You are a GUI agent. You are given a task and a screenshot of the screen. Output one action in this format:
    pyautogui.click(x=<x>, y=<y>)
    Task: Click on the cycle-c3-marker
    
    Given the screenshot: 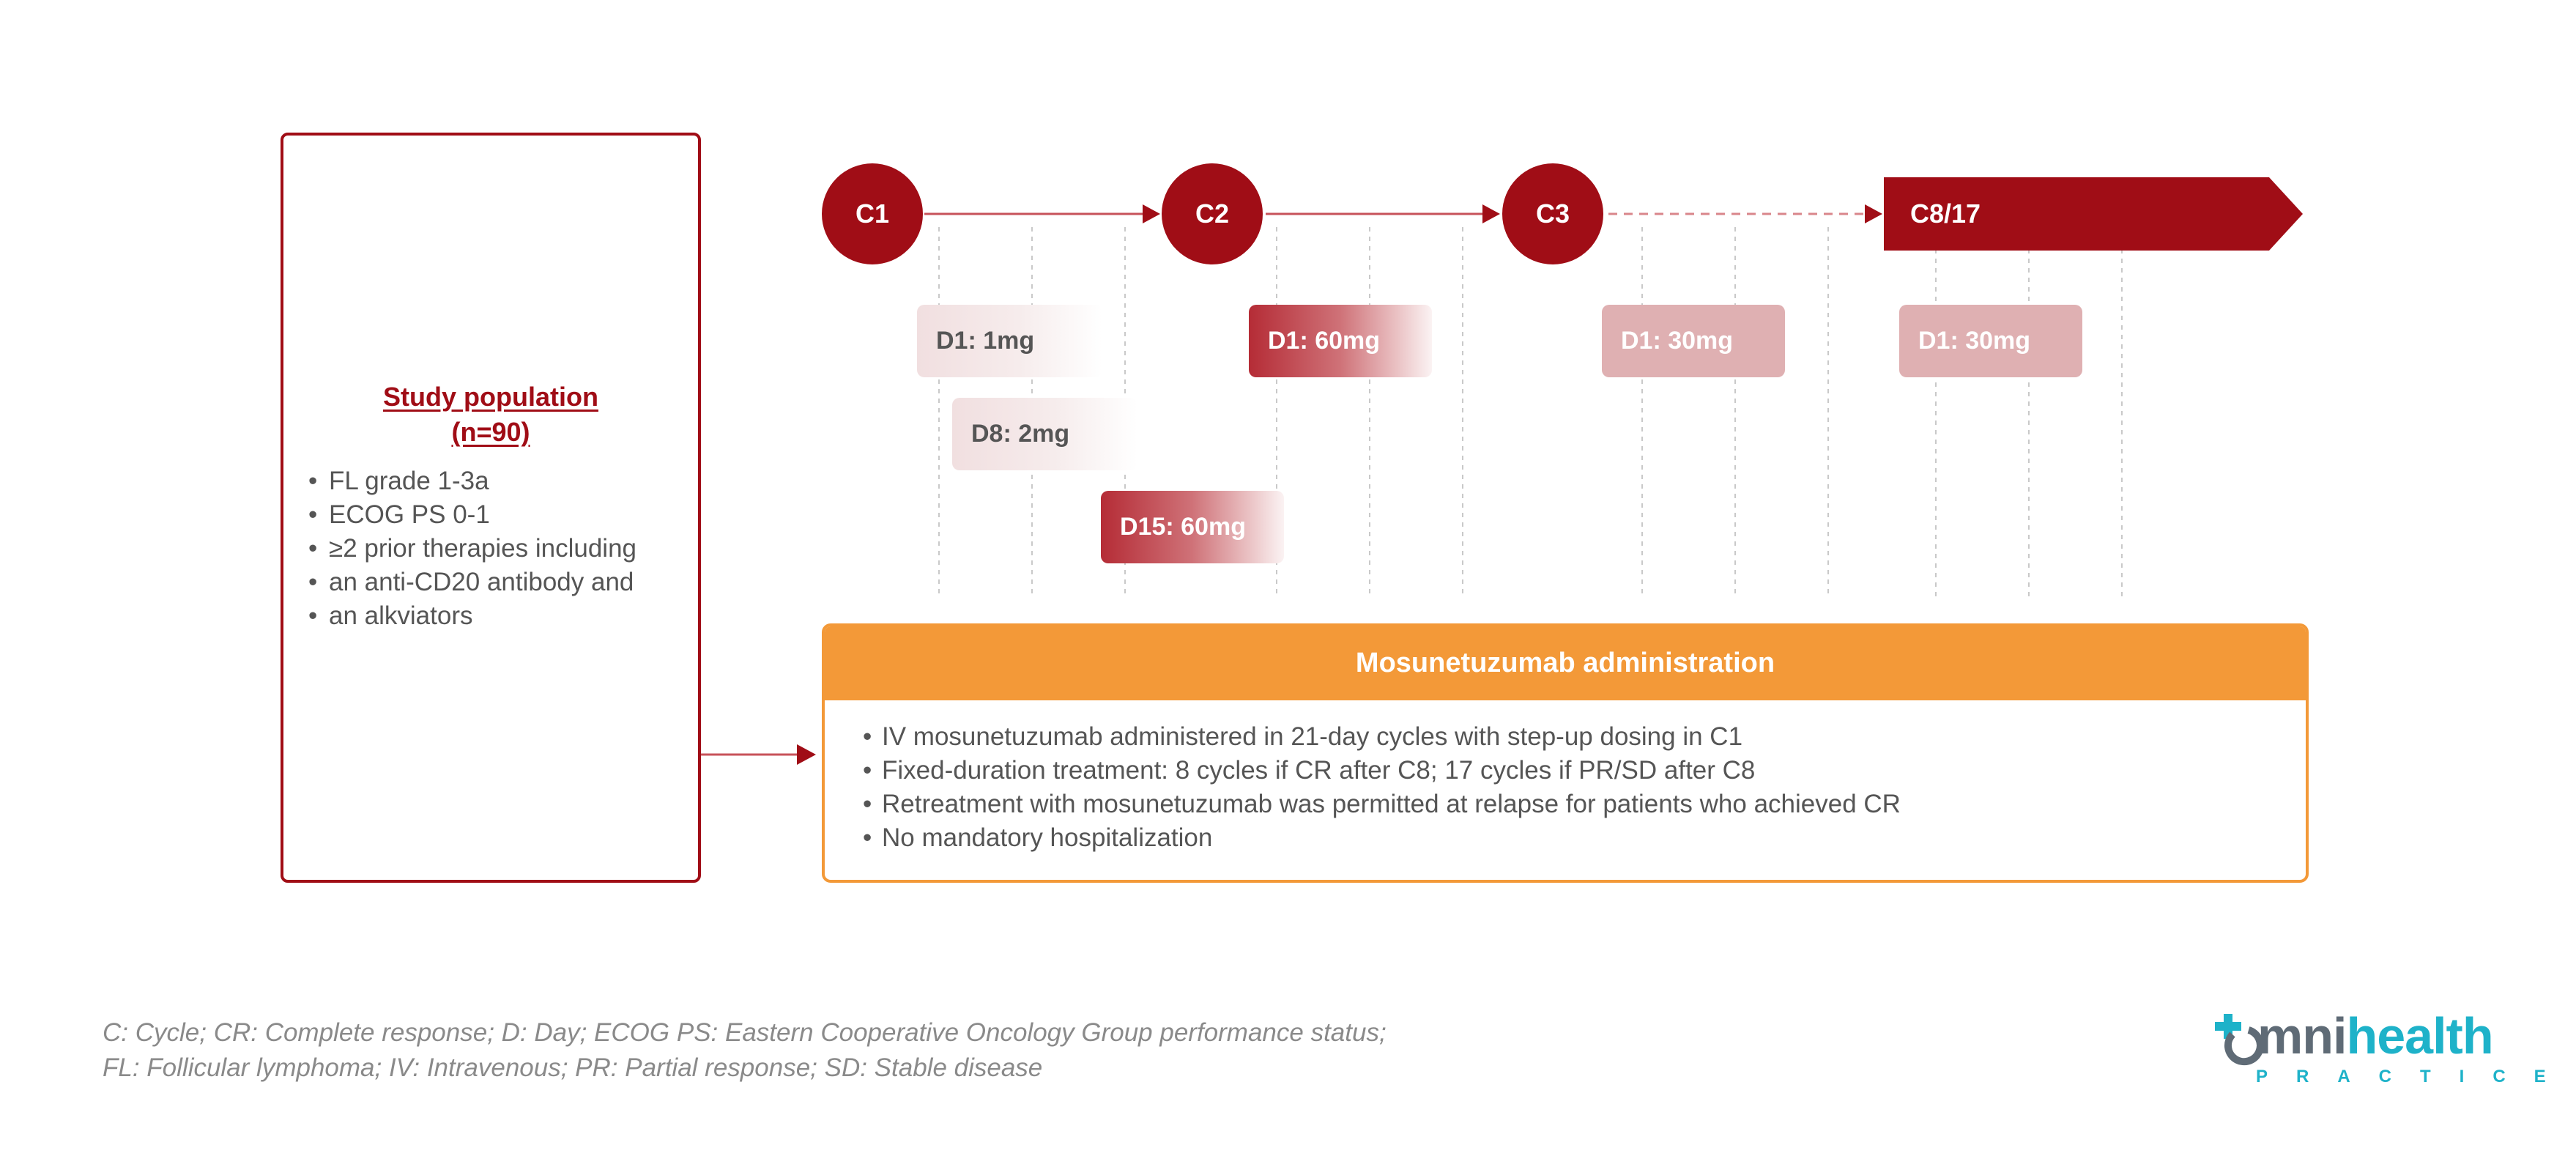 What is the action you would take?
    pyautogui.click(x=1552, y=213)
    